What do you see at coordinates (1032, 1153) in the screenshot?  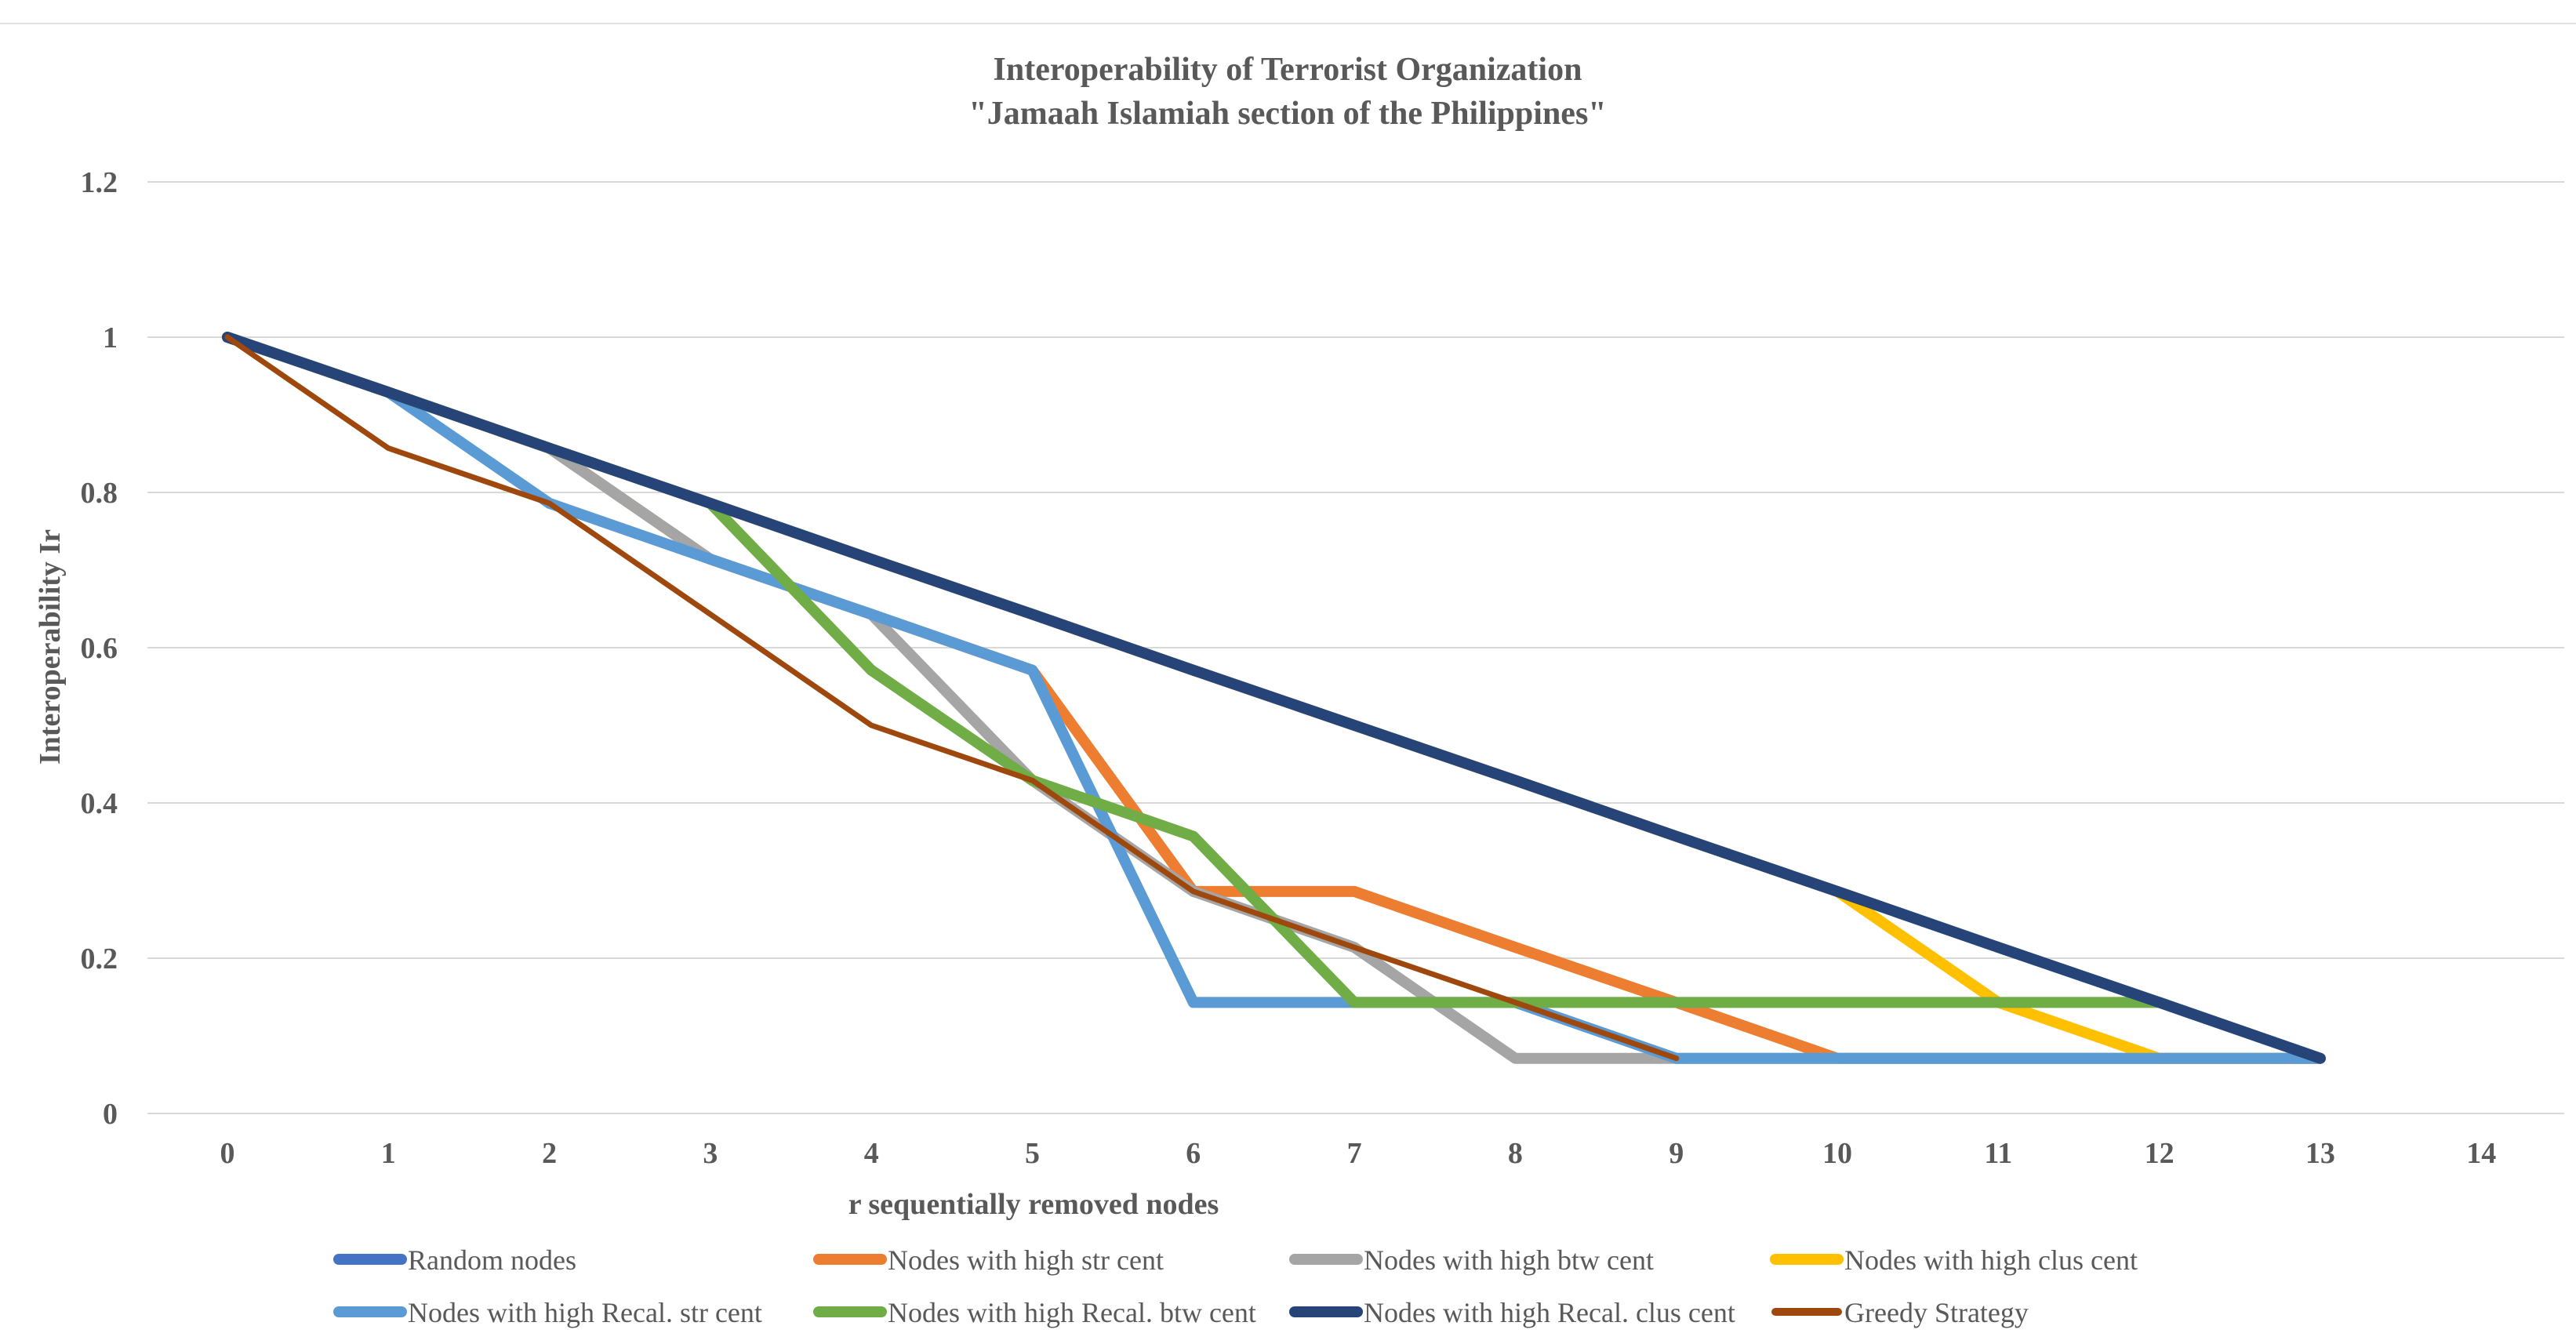 I see `x-tick-label: 5` at bounding box center [1032, 1153].